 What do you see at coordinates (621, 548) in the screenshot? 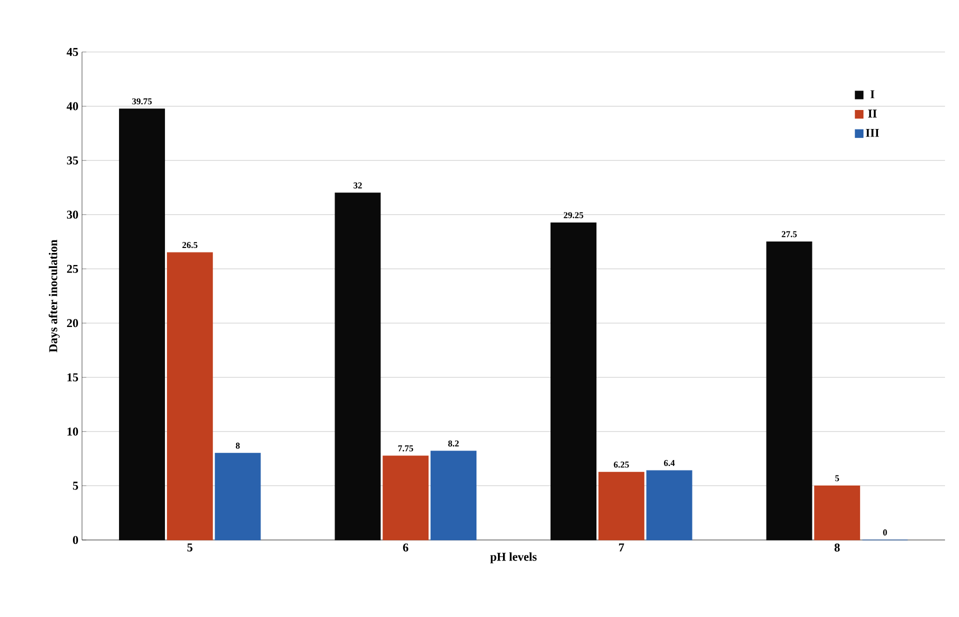
I see `x-tick-label: 7` at bounding box center [621, 548].